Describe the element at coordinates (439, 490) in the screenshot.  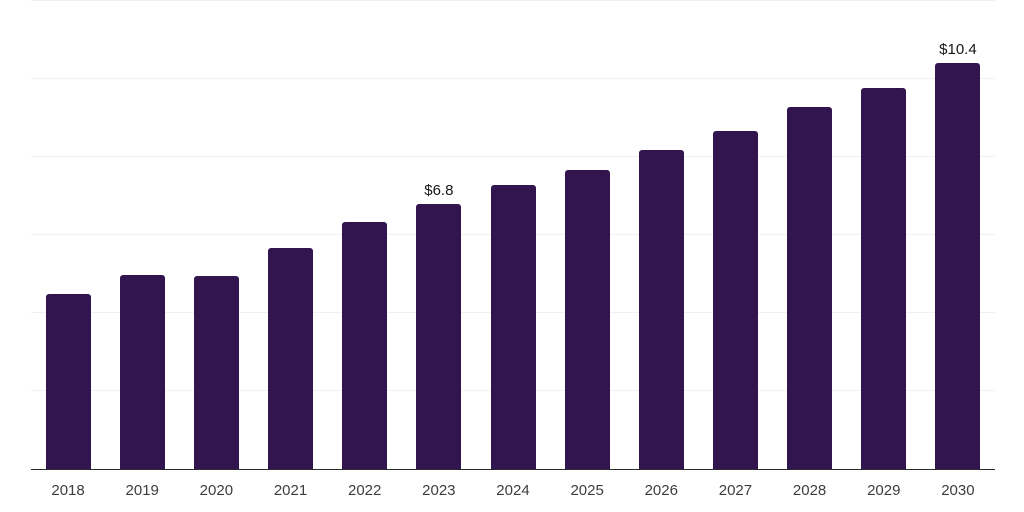
I see `x-tick-label-2023: 2023` at that location.